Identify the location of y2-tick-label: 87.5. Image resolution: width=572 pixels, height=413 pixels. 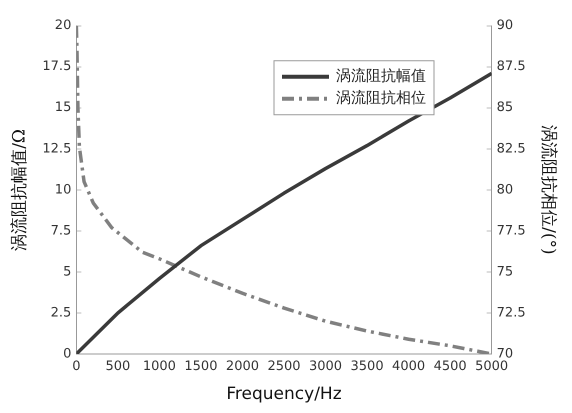
(511, 66).